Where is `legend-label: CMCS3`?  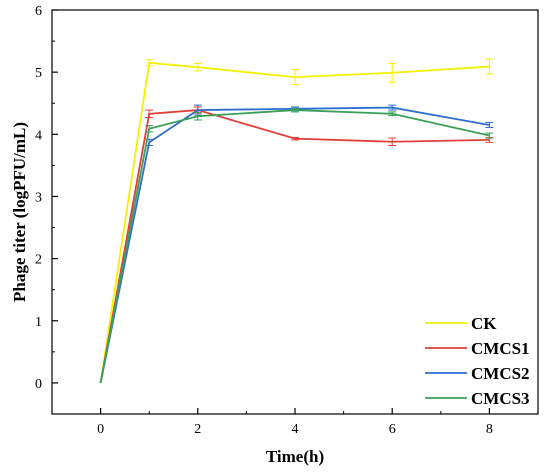 legend-label: CMCS3 is located at coordinates (500, 398).